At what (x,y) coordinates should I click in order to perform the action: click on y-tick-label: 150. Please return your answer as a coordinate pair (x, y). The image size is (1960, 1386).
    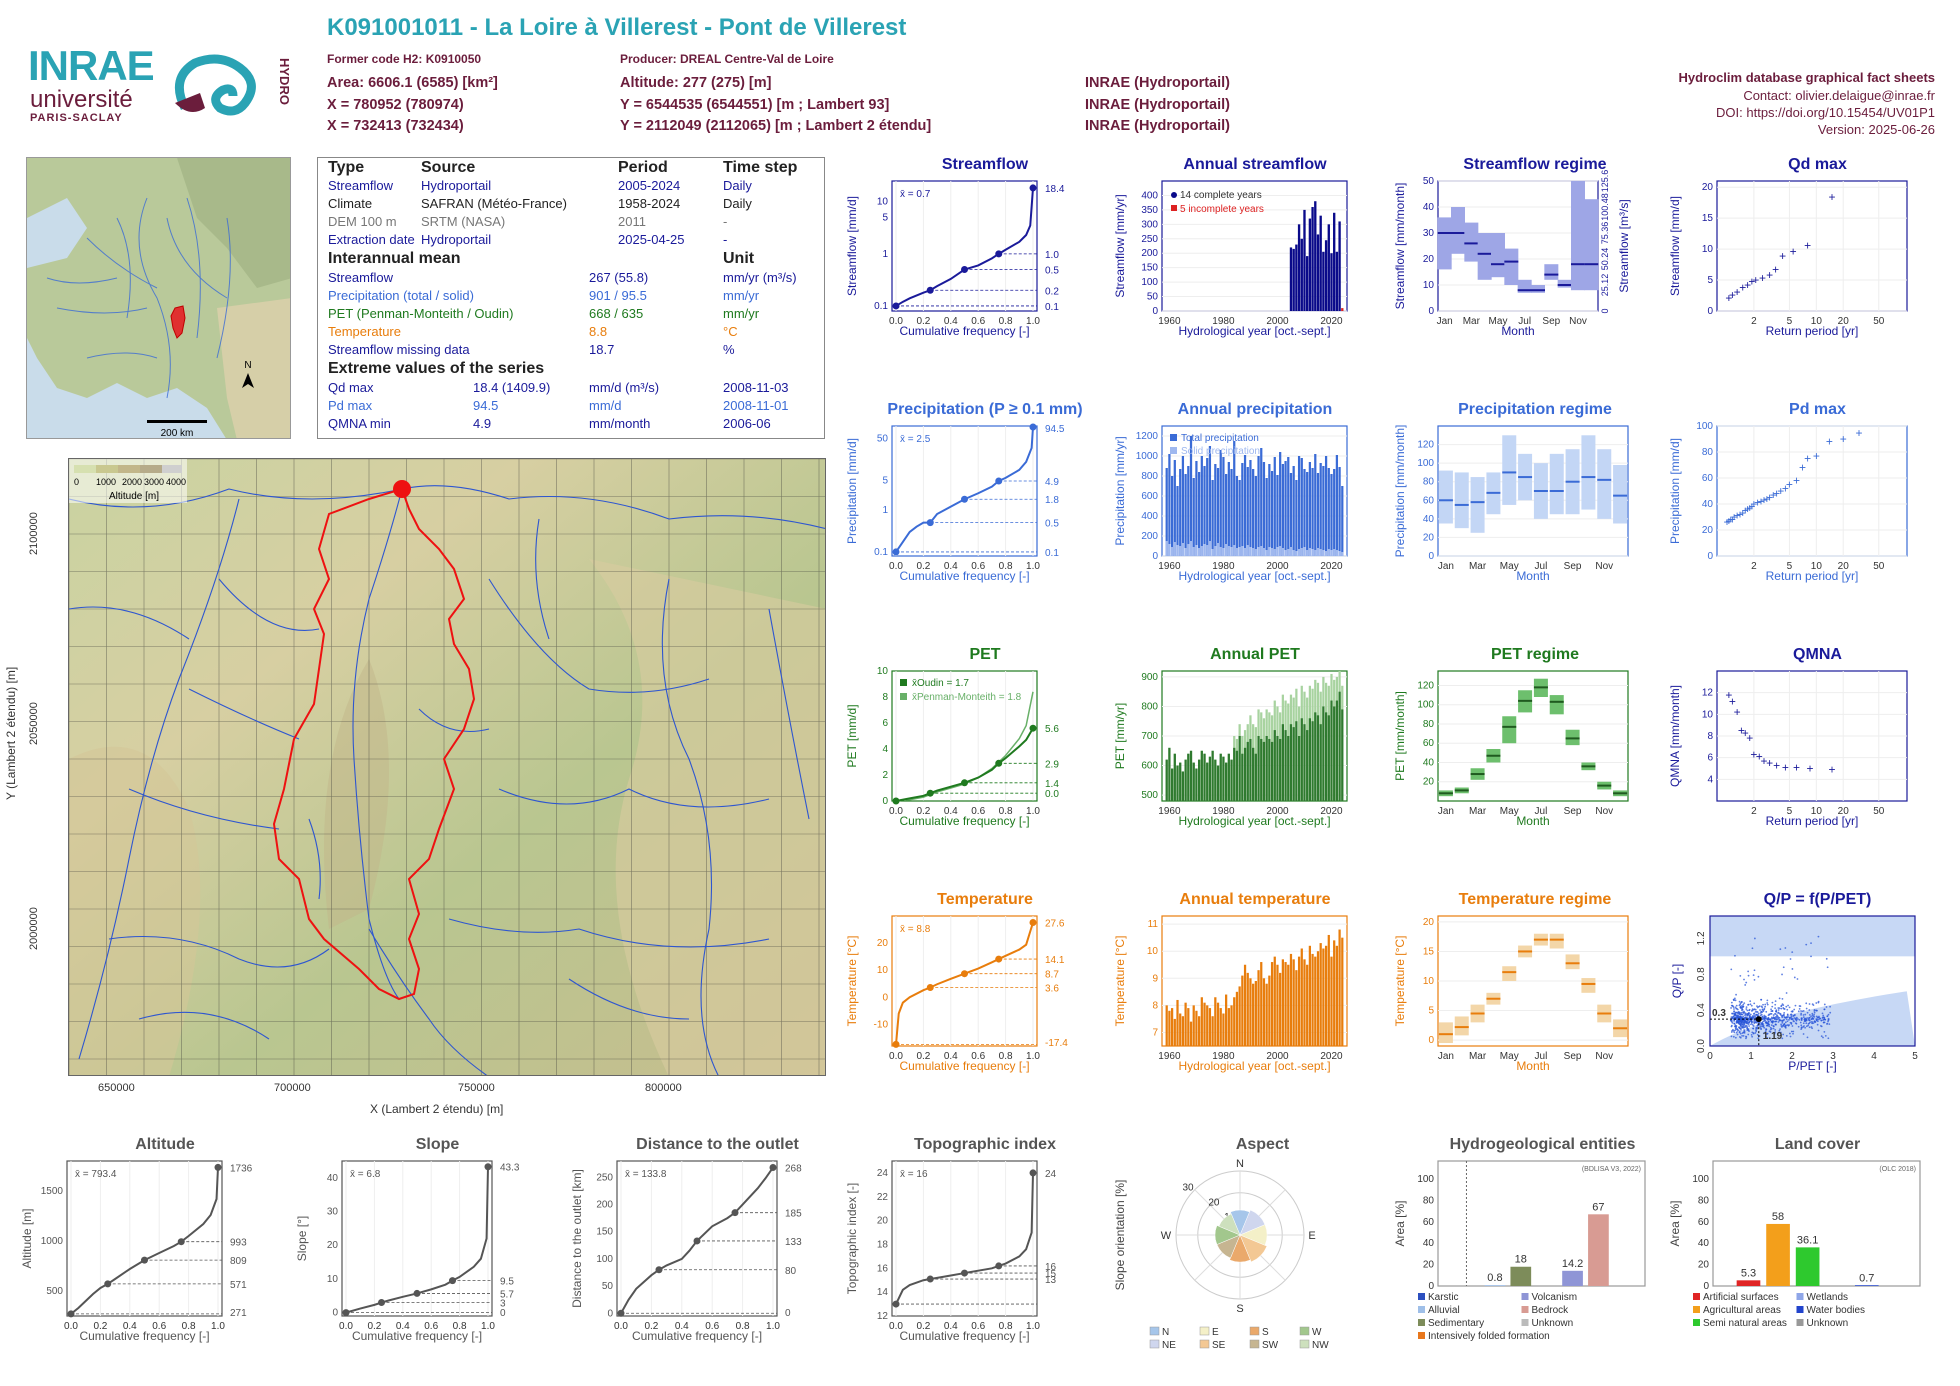
    Looking at the image, I should click on (604, 1232).